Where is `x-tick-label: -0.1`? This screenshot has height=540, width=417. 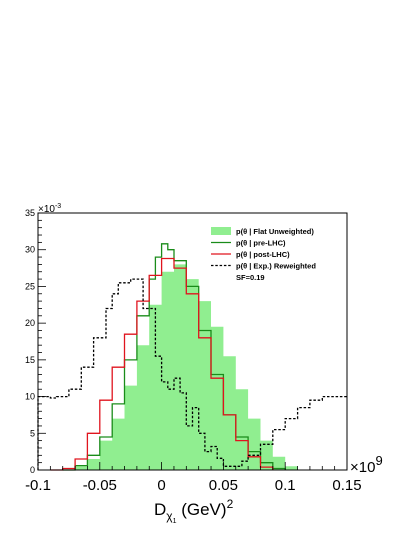
x-tick-label: -0.1 is located at coordinates (38, 485).